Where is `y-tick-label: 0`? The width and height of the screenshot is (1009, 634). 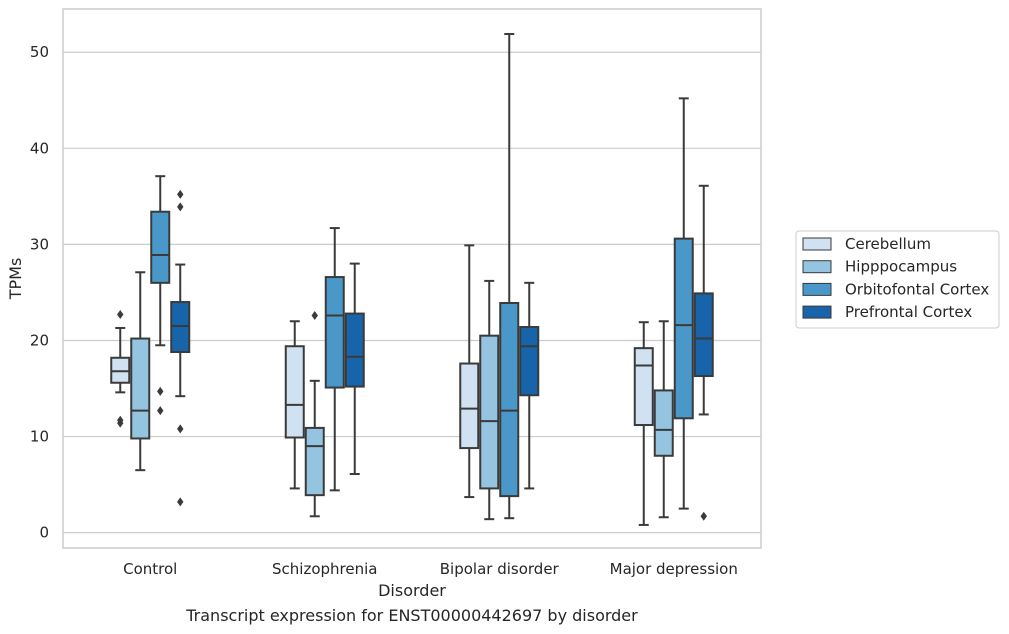 y-tick-label: 0 is located at coordinates (44, 533).